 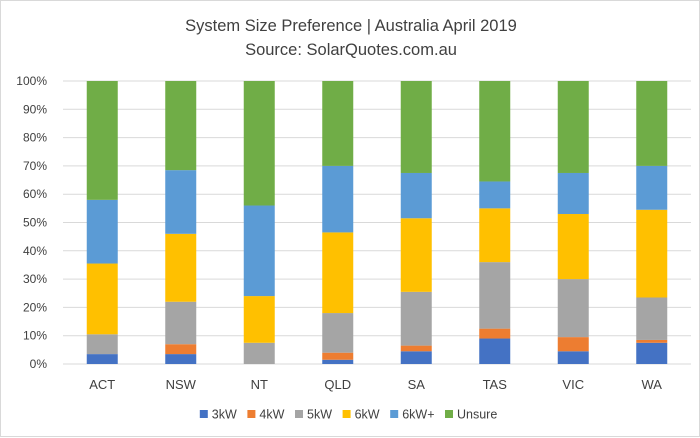 I want to click on y-tick-label: 70%, so click(x=35, y=166).